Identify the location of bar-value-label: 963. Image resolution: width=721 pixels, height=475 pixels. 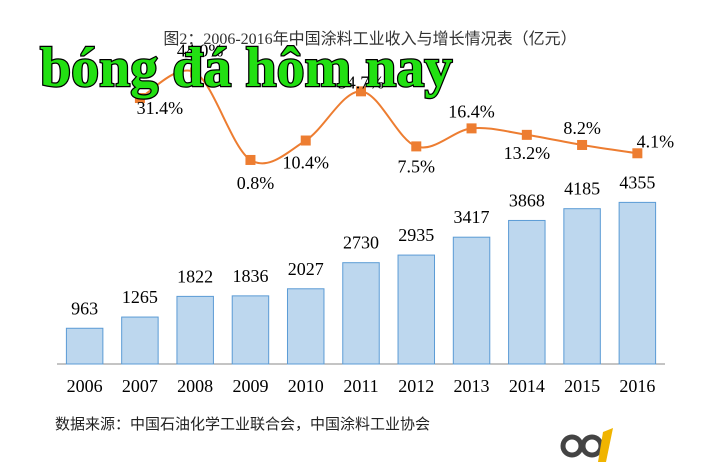
(84, 308).